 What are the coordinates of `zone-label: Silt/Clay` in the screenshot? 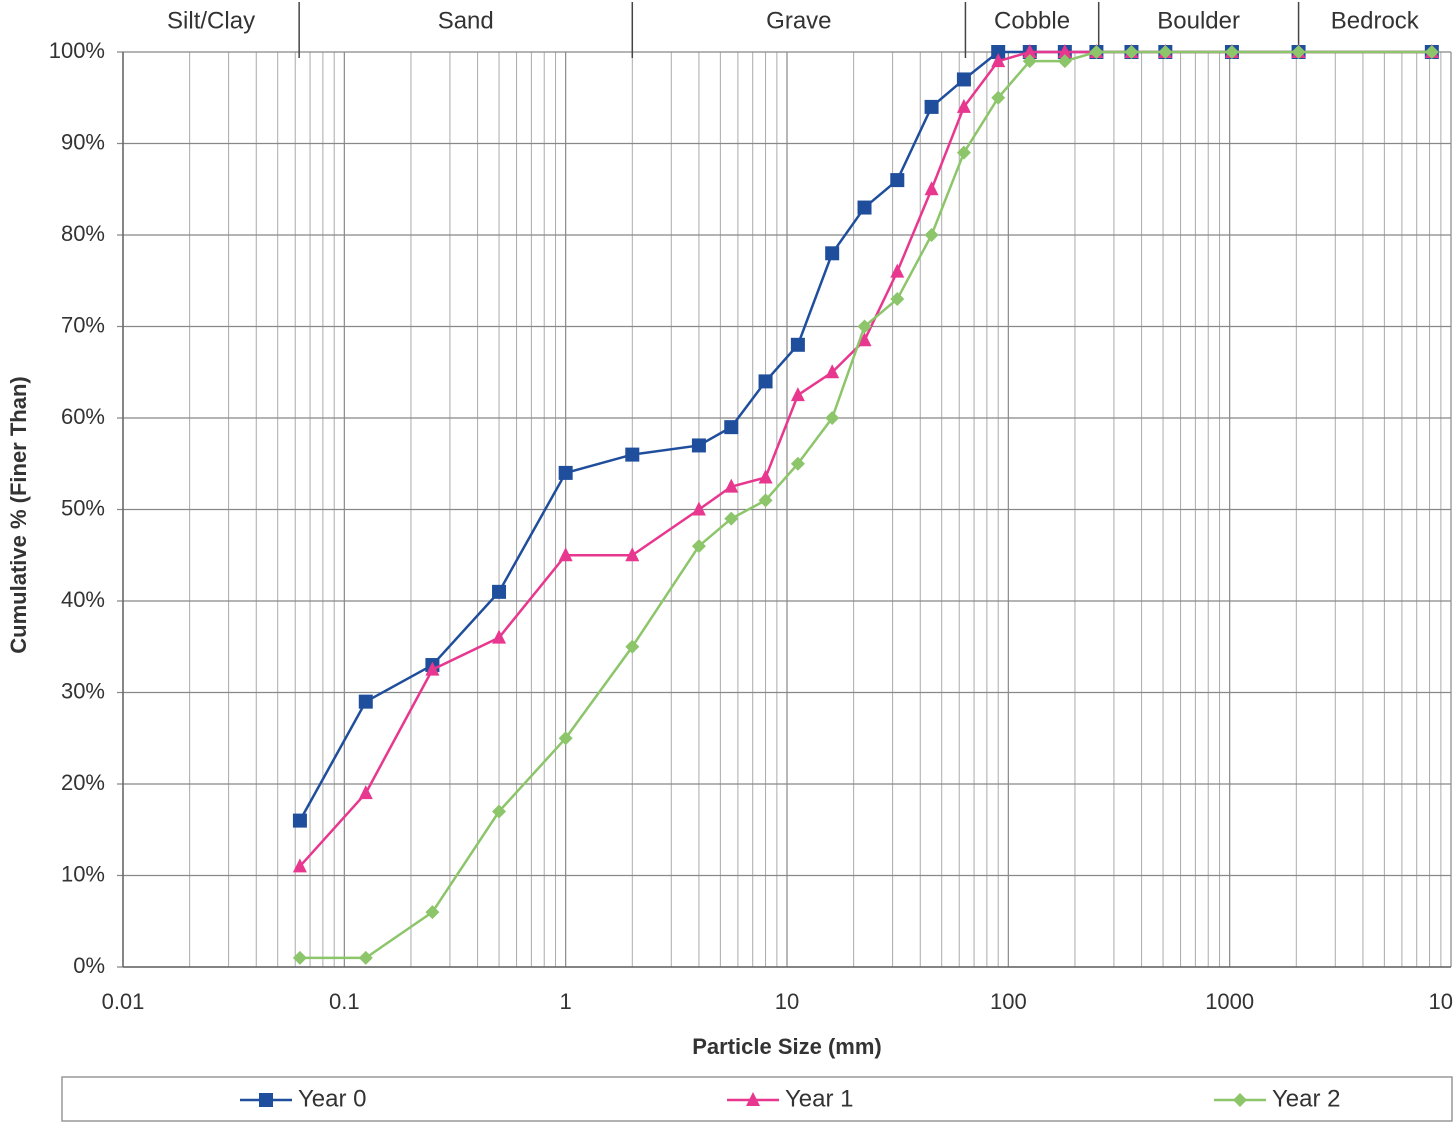 It's located at (211, 20).